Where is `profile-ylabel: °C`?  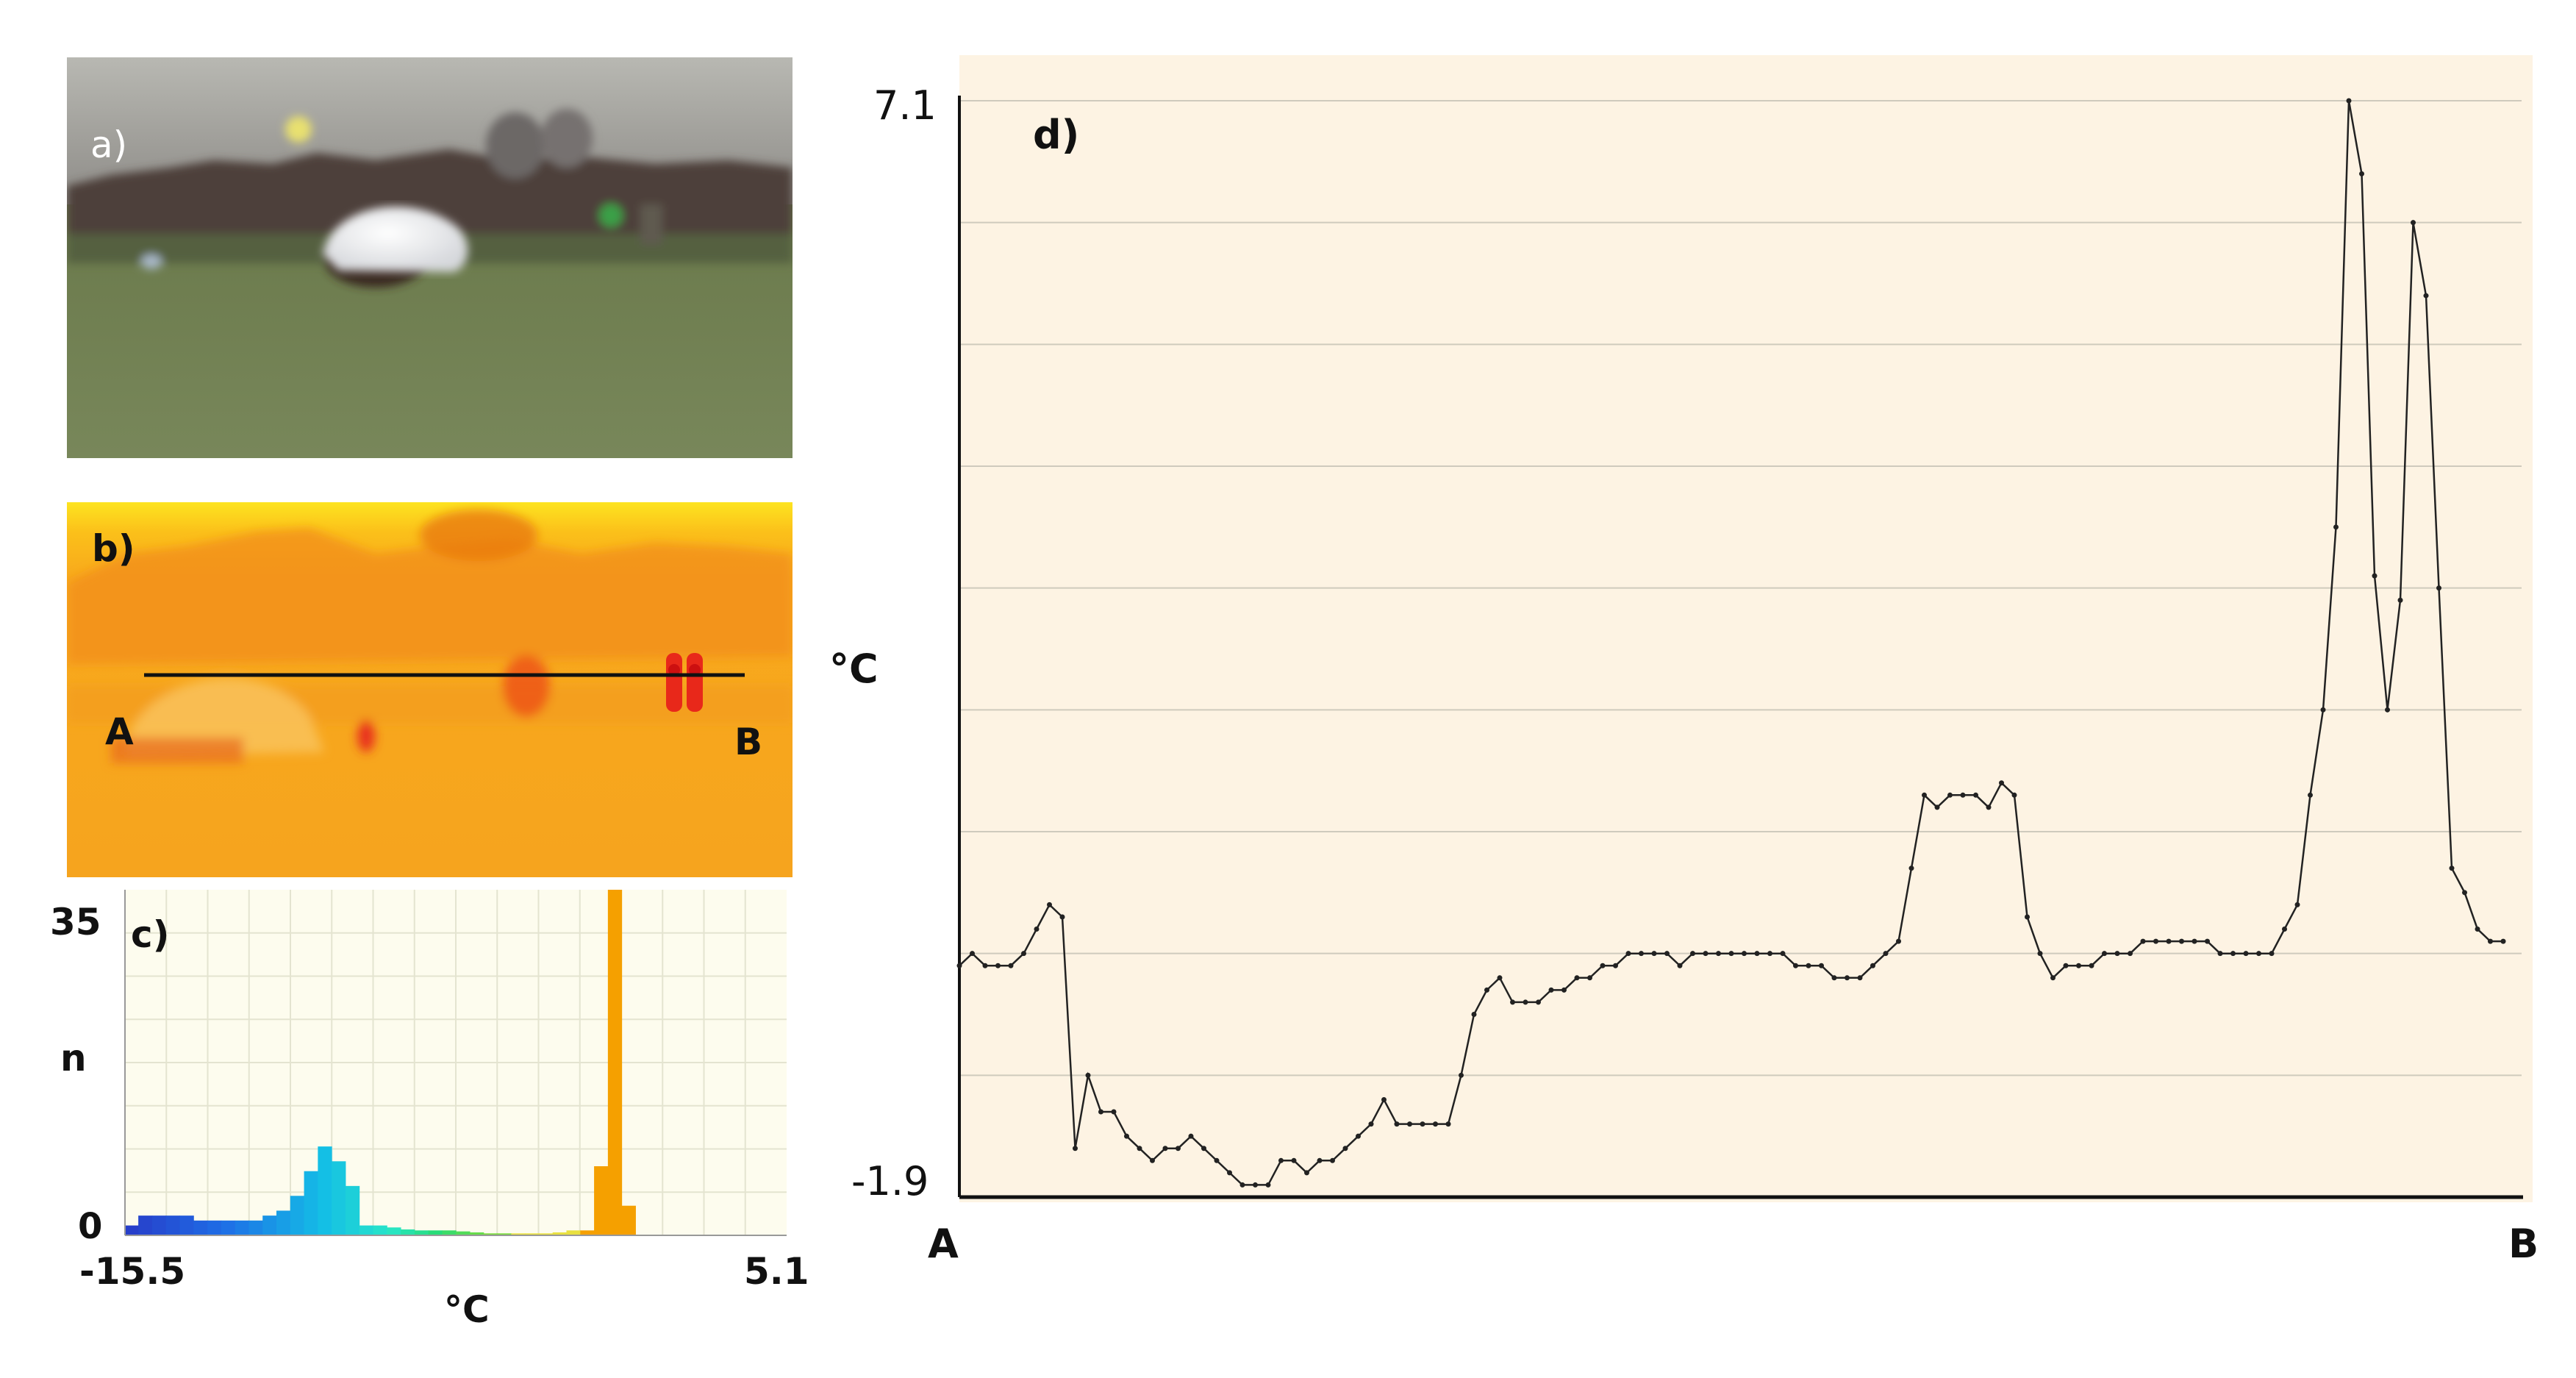
profile-ylabel: °C is located at coordinates (854, 669).